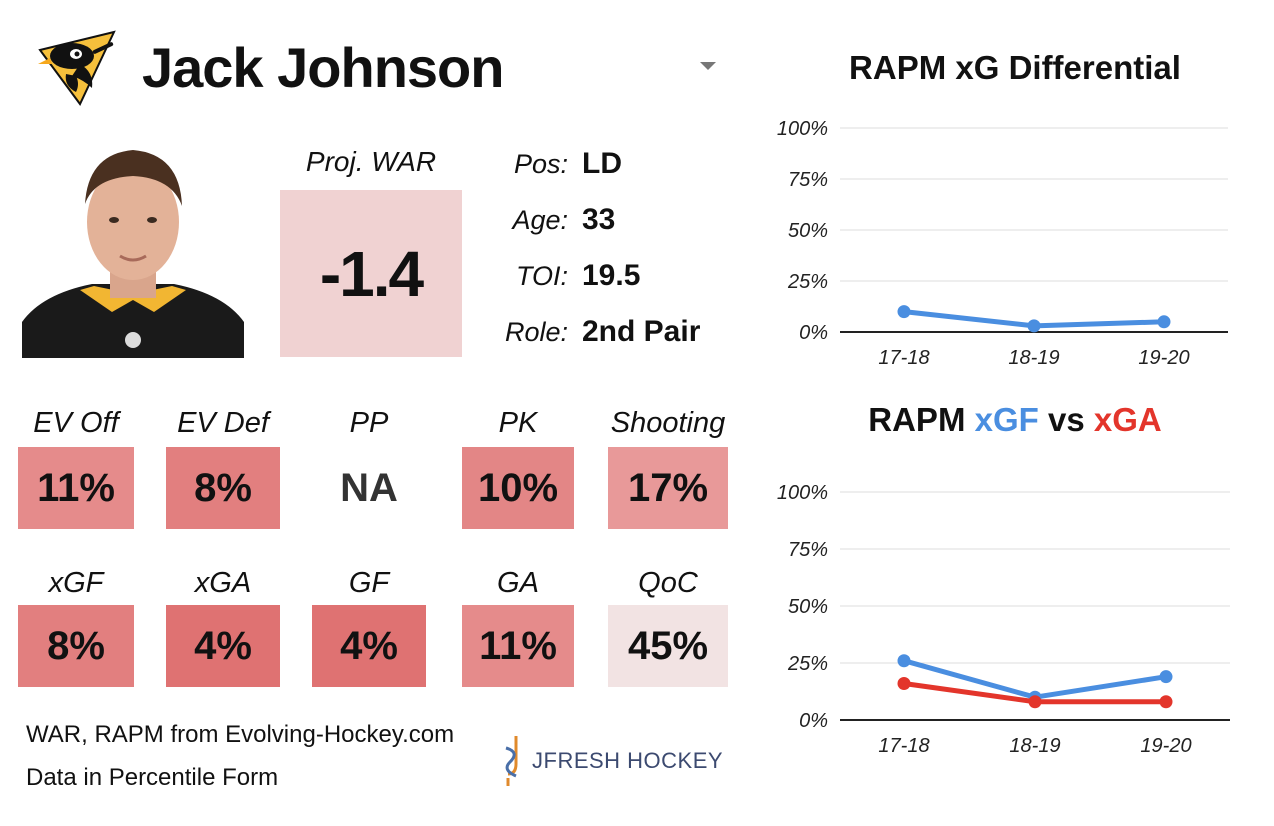  Describe the element at coordinates (611, 275) in the screenshot. I see `info-value: 19.5` at that location.